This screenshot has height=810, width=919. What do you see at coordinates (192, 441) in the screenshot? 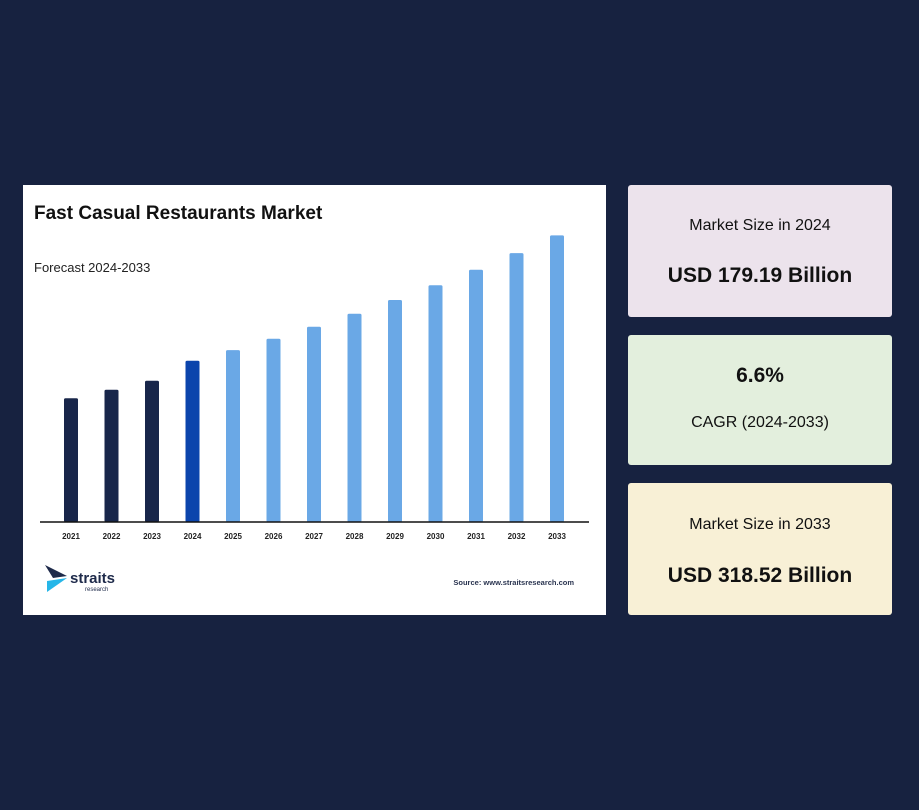
I see `bar-2024` at bounding box center [192, 441].